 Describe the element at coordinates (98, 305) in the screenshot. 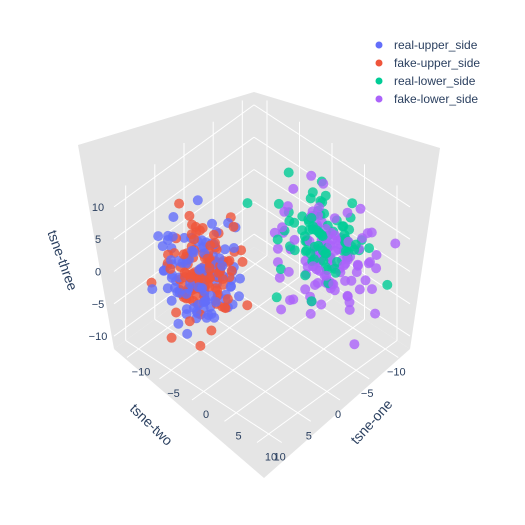

I see `z-tick-label: −5` at that location.